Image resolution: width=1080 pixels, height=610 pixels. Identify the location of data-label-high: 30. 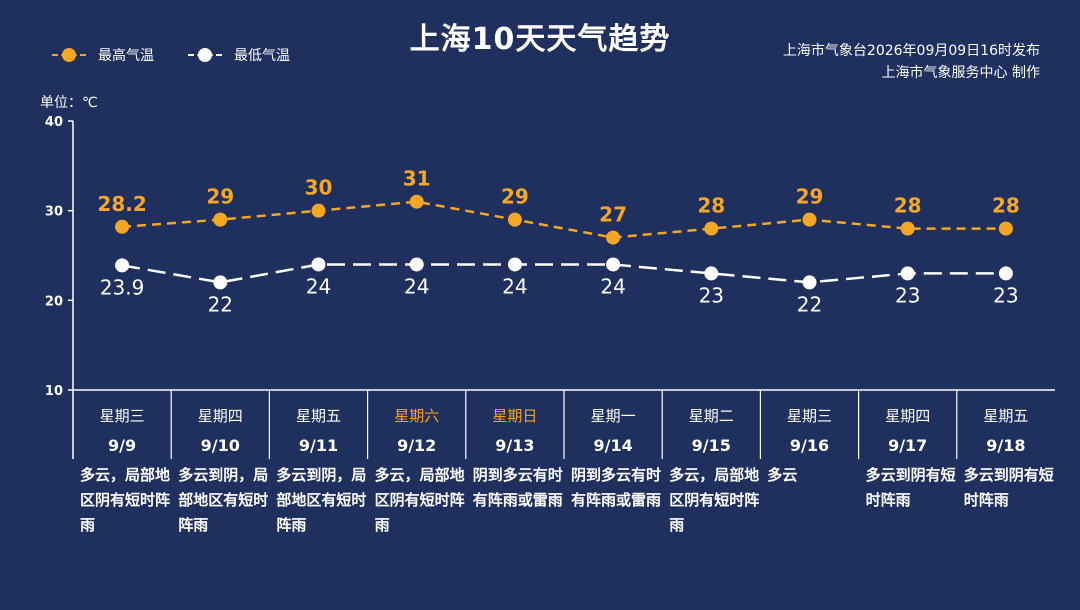
(319, 188).